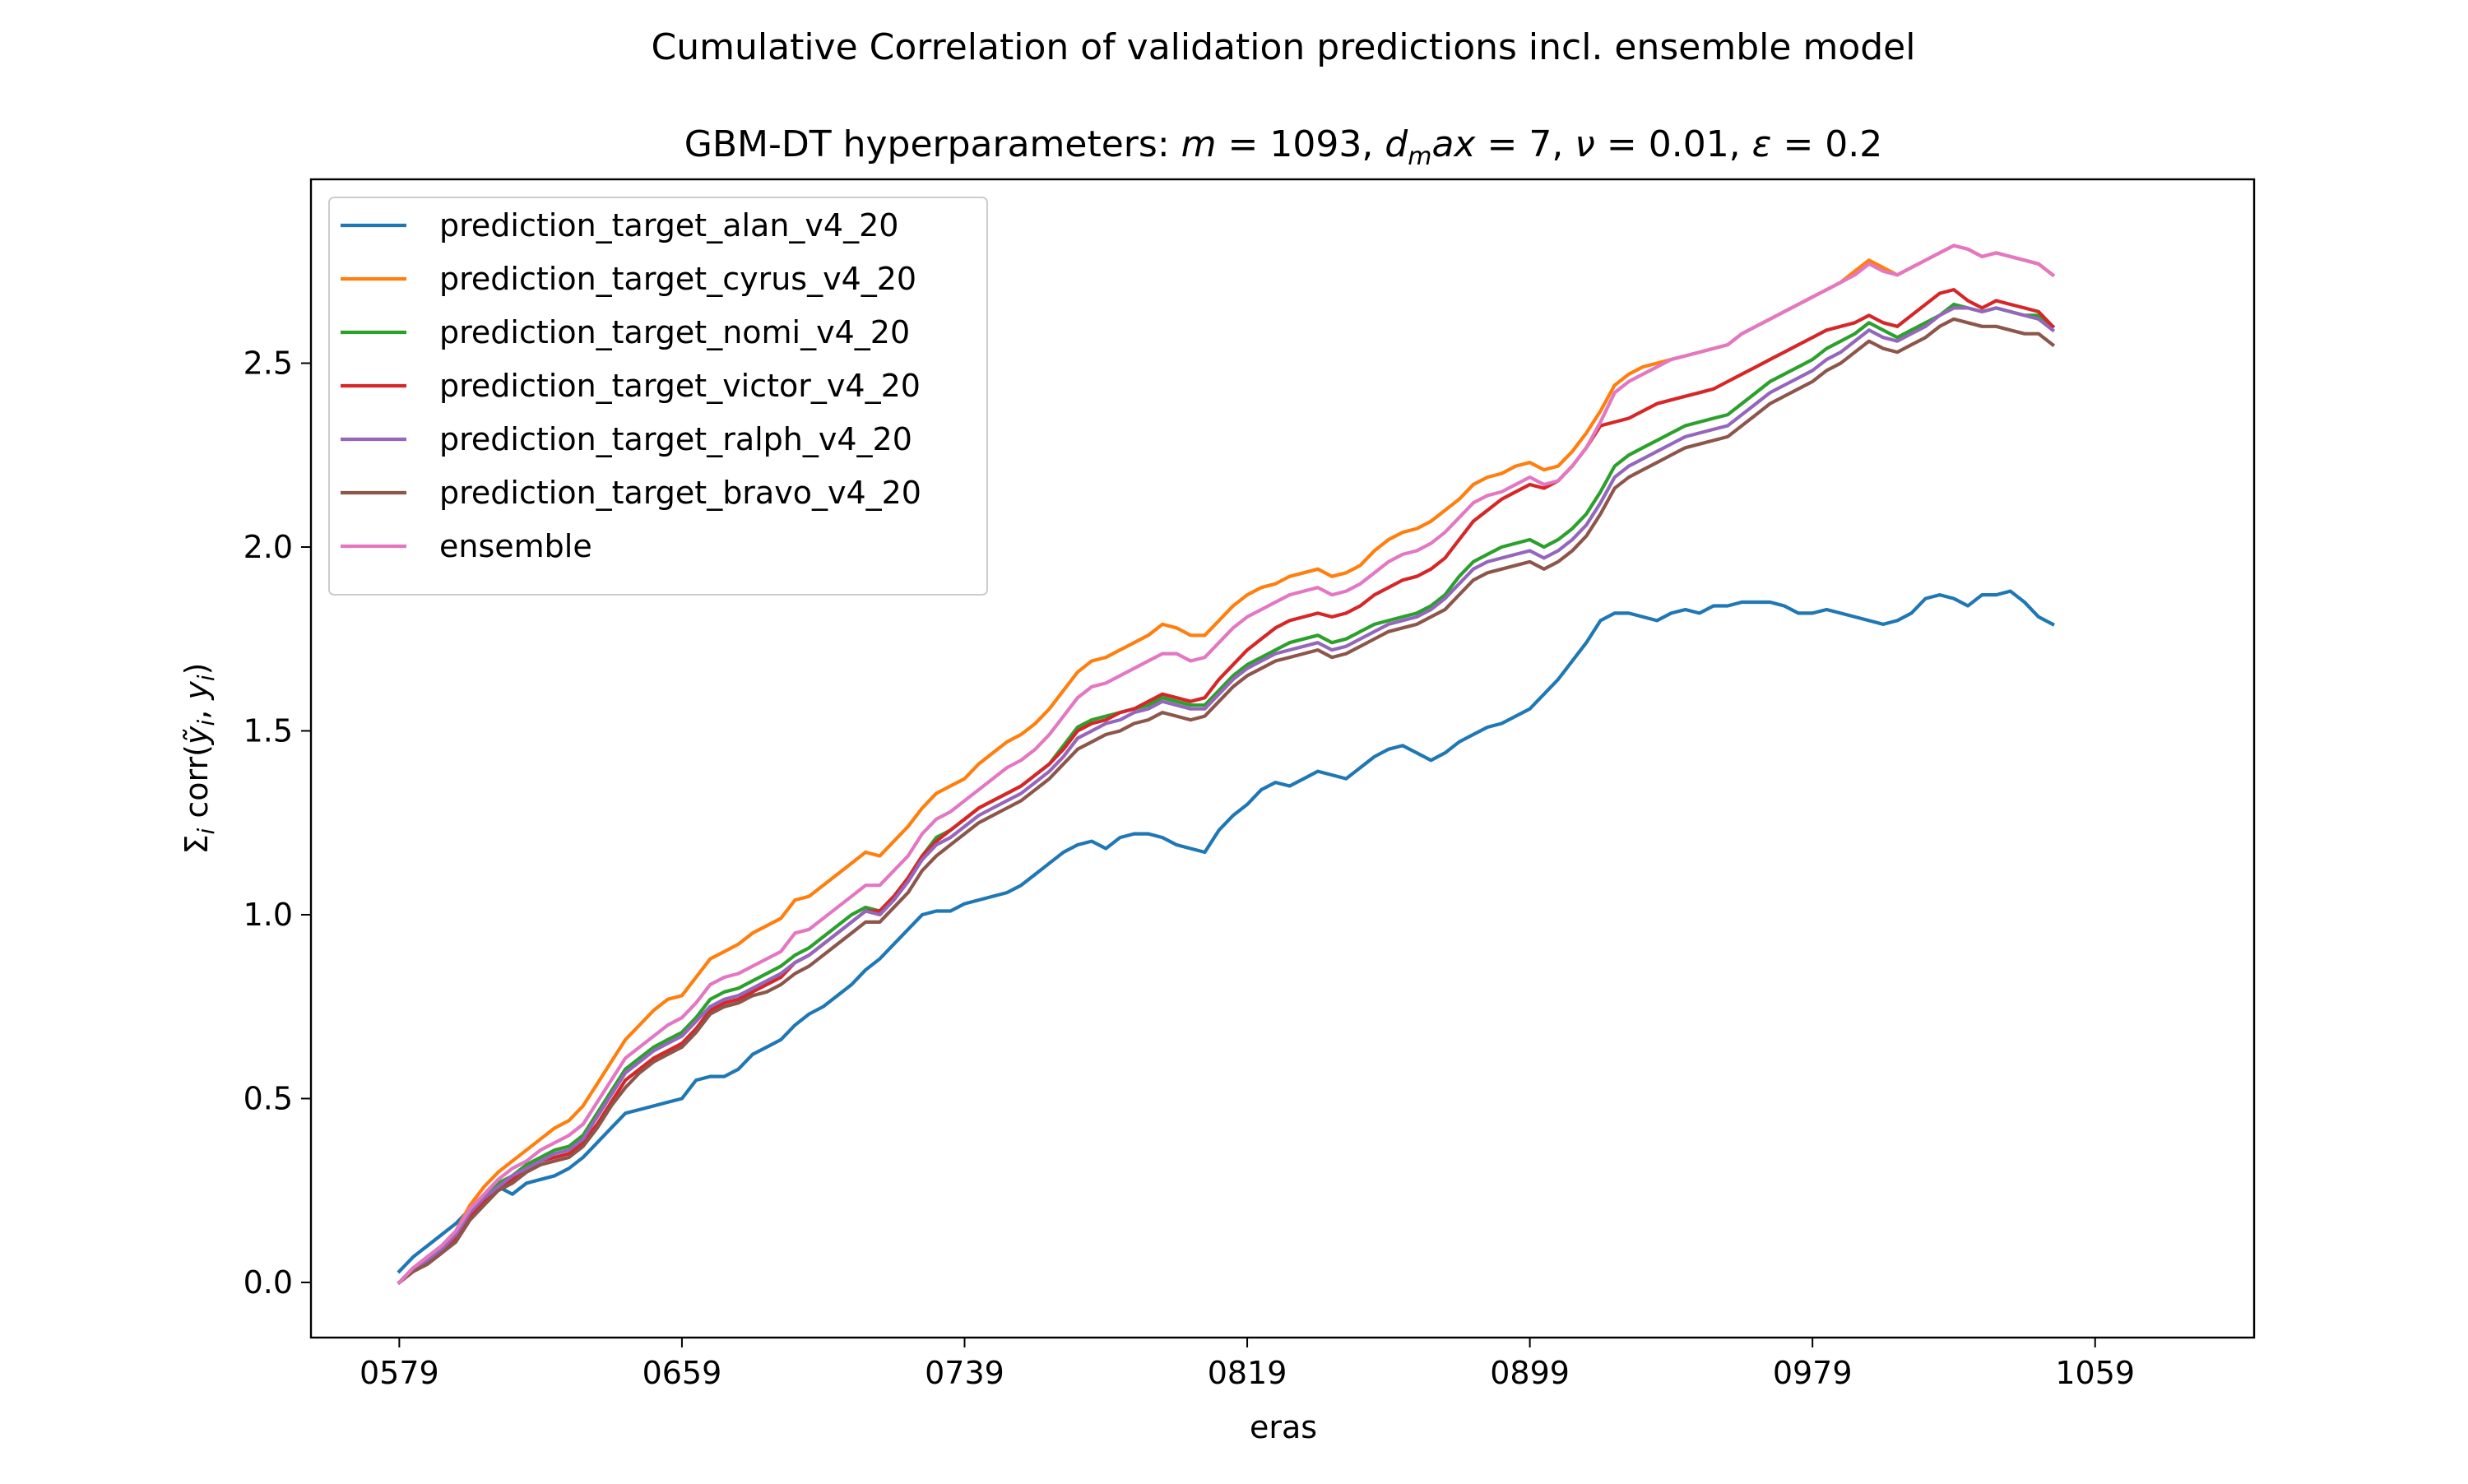 This screenshot has height=1484, width=2468. Describe the element at coordinates (268, 1098) in the screenshot. I see `y-tick-label: 0.5` at that location.